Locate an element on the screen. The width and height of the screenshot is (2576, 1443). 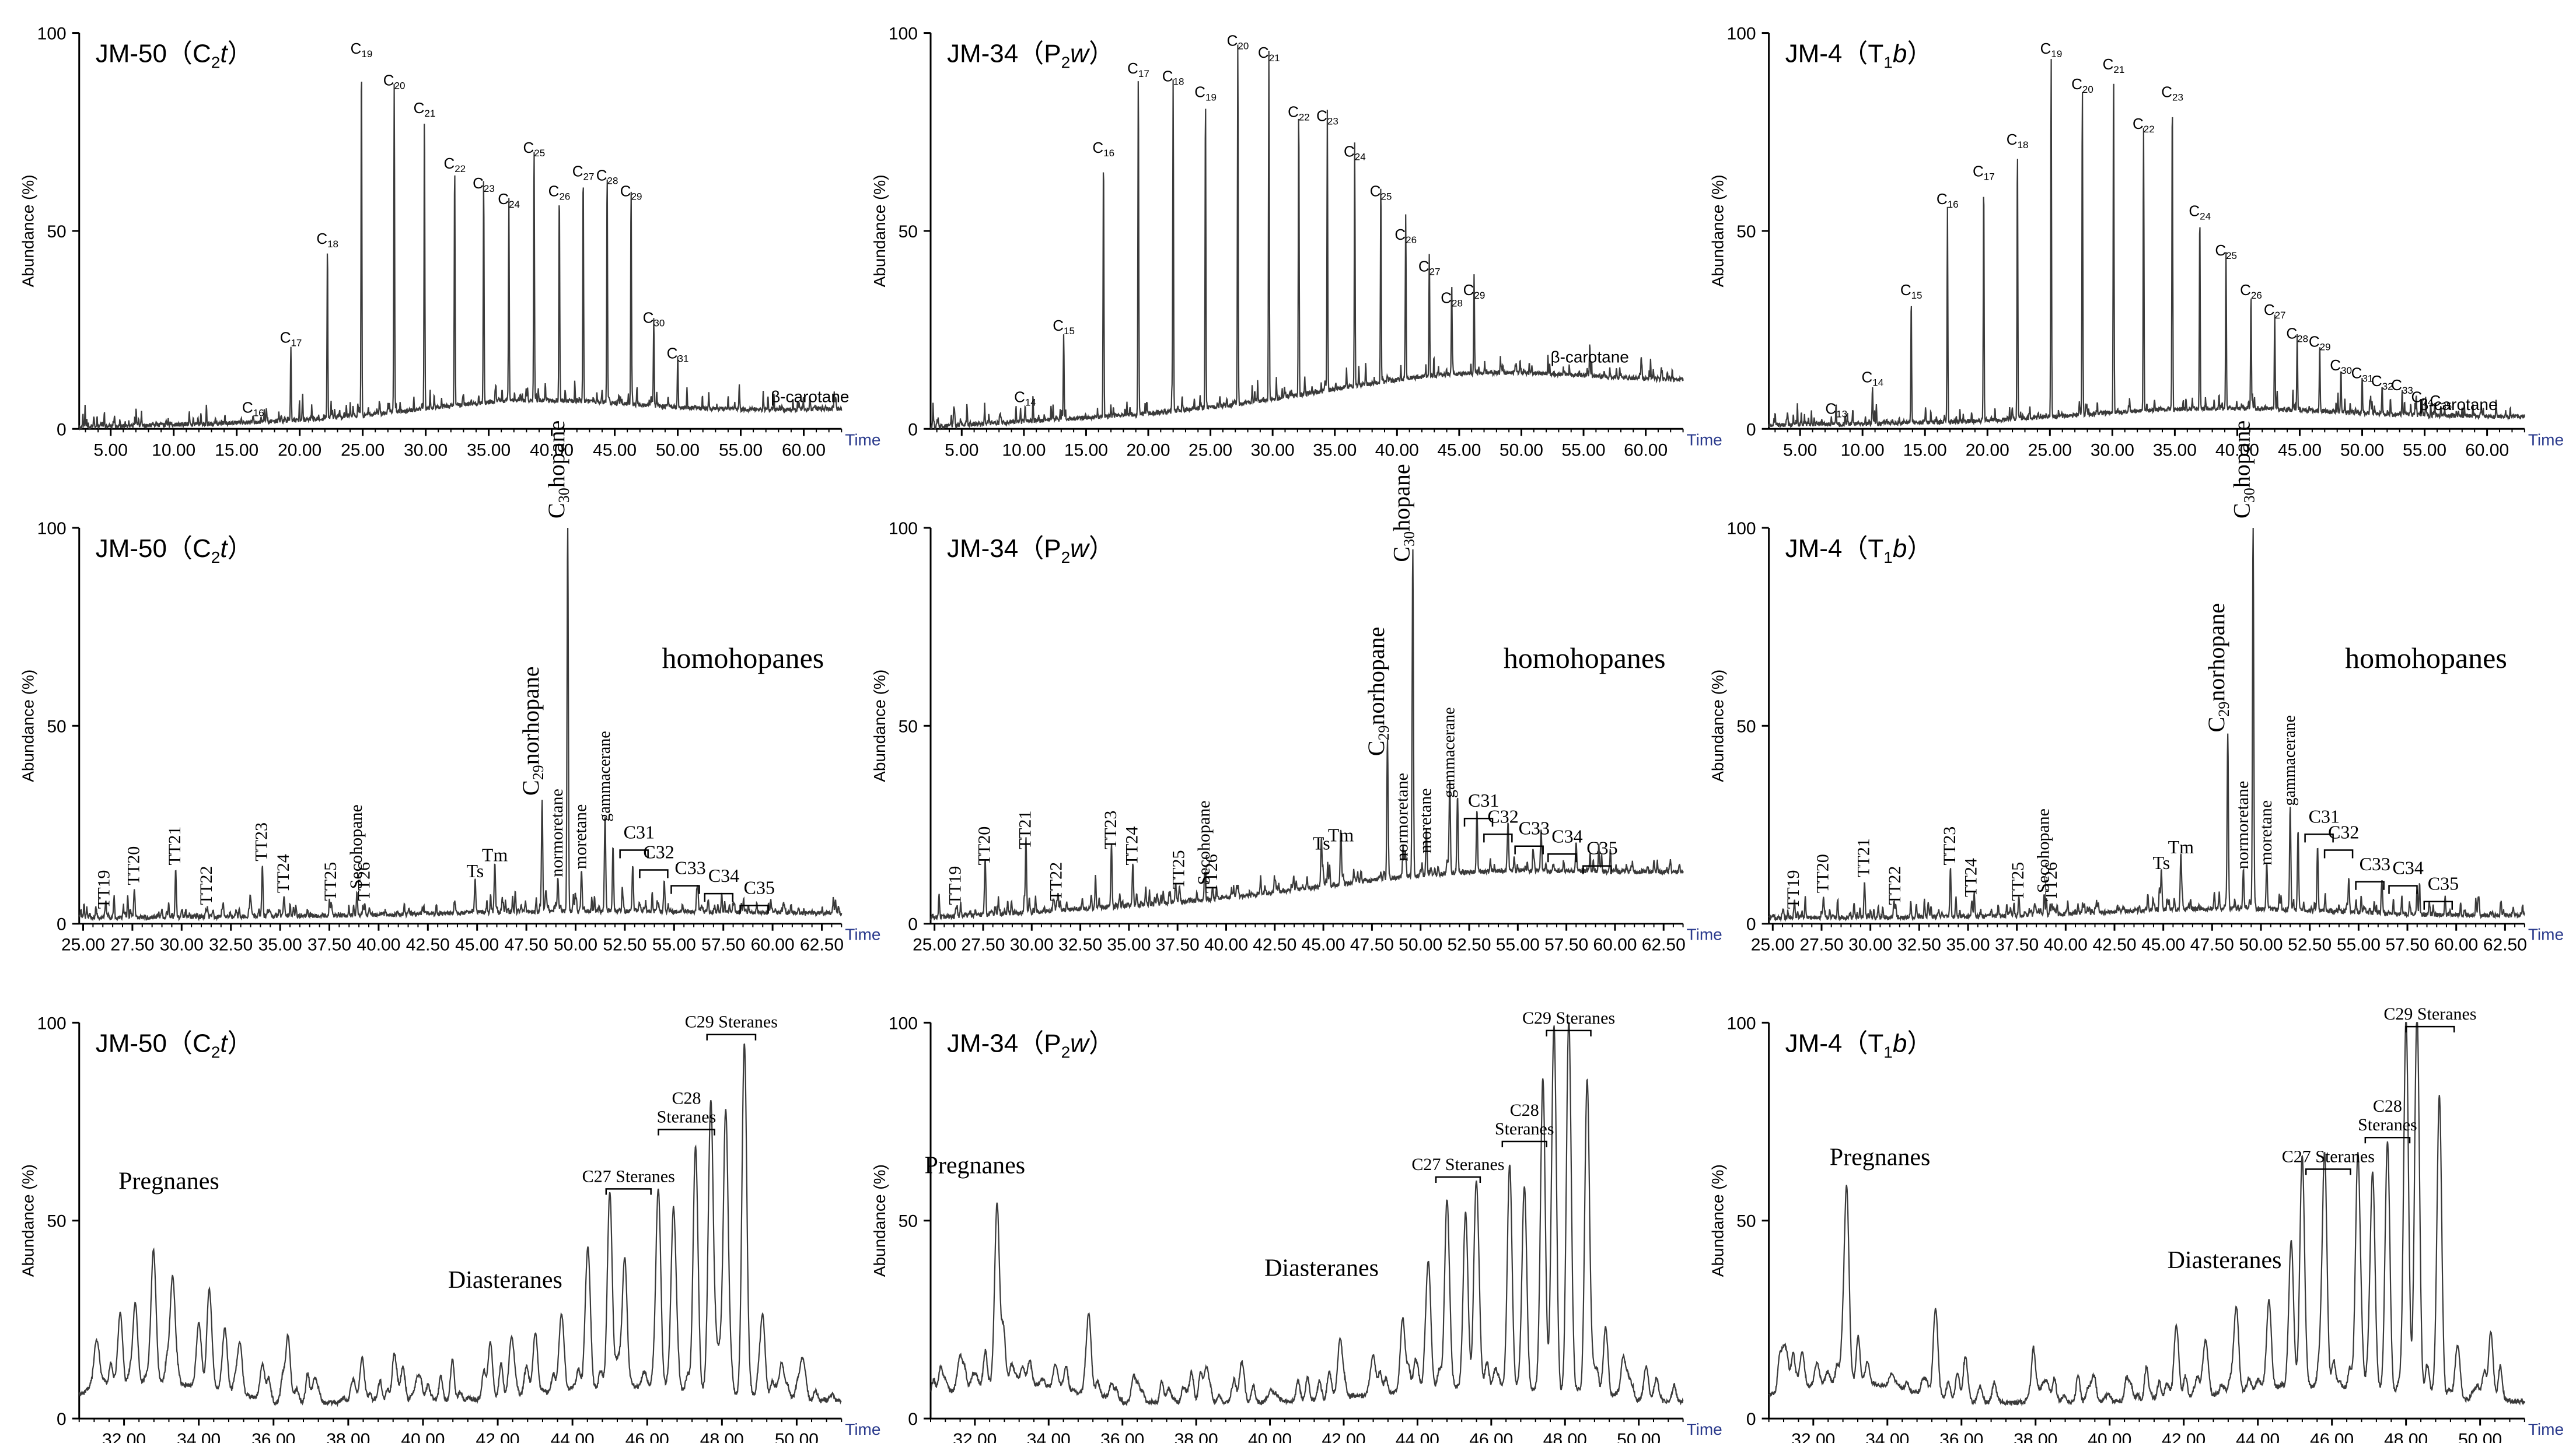
peak-label: C28 is located at coordinates (607, 176).